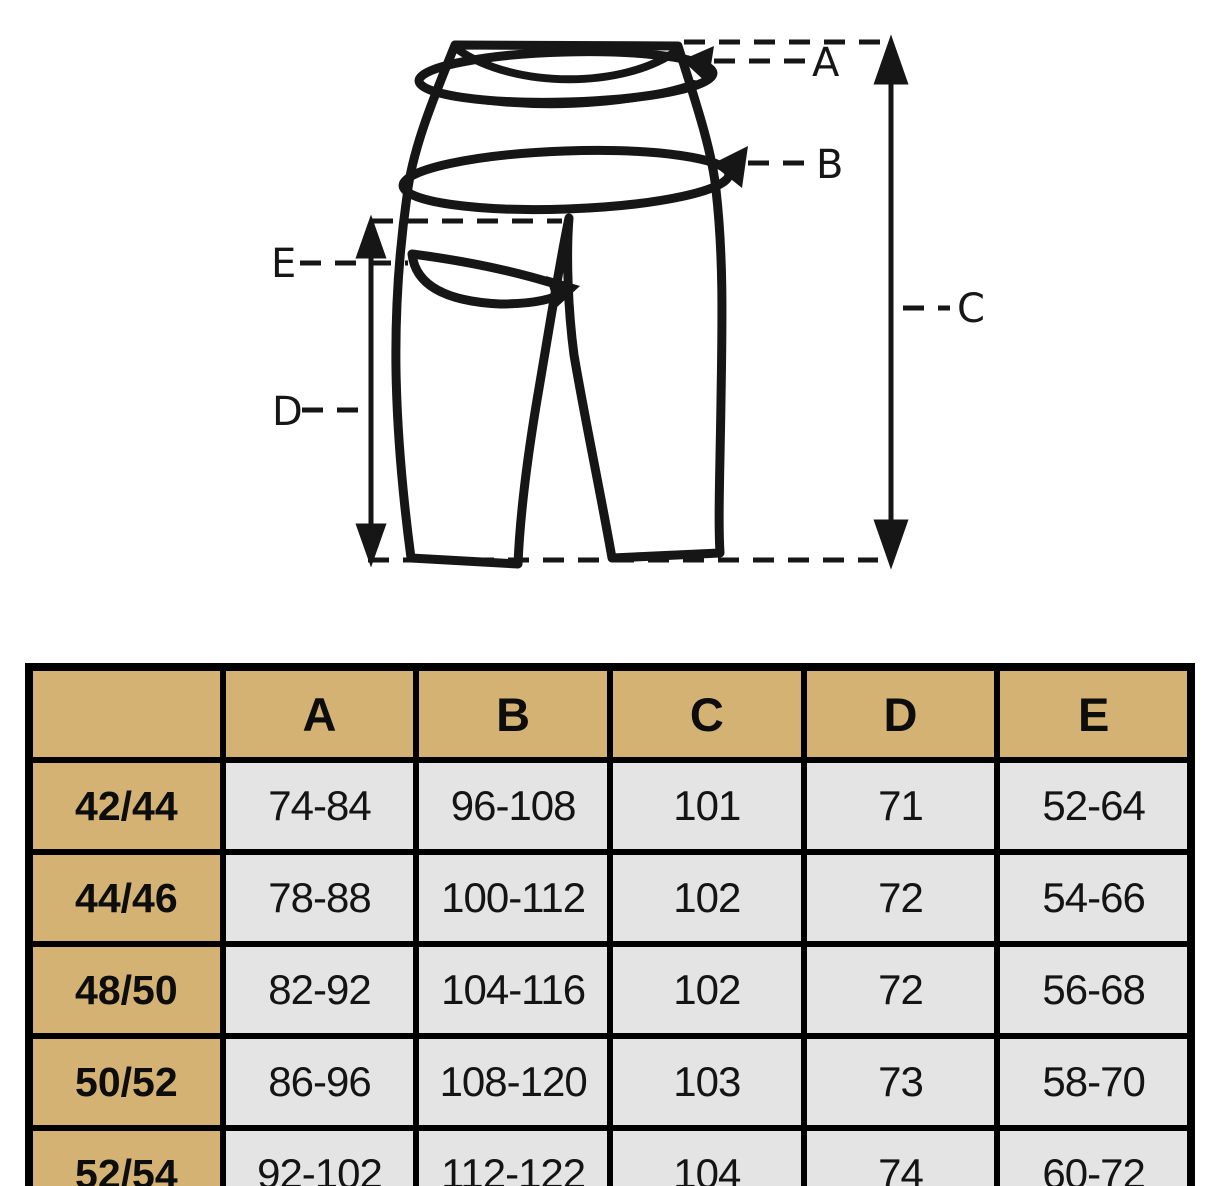 The image size is (1220, 1186). I want to click on value-cell: 82-92, so click(319, 990).